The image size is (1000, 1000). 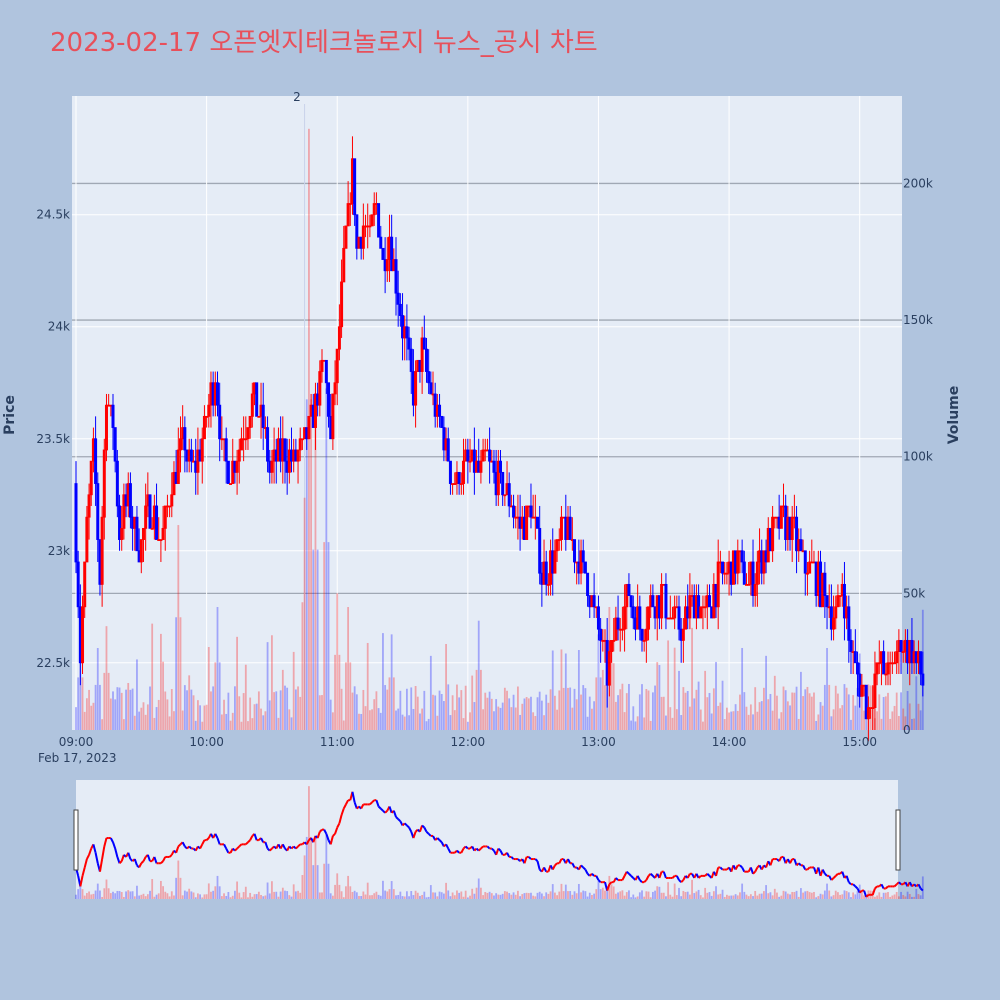 I want to click on range-slider-left-handle, so click(x=76, y=840).